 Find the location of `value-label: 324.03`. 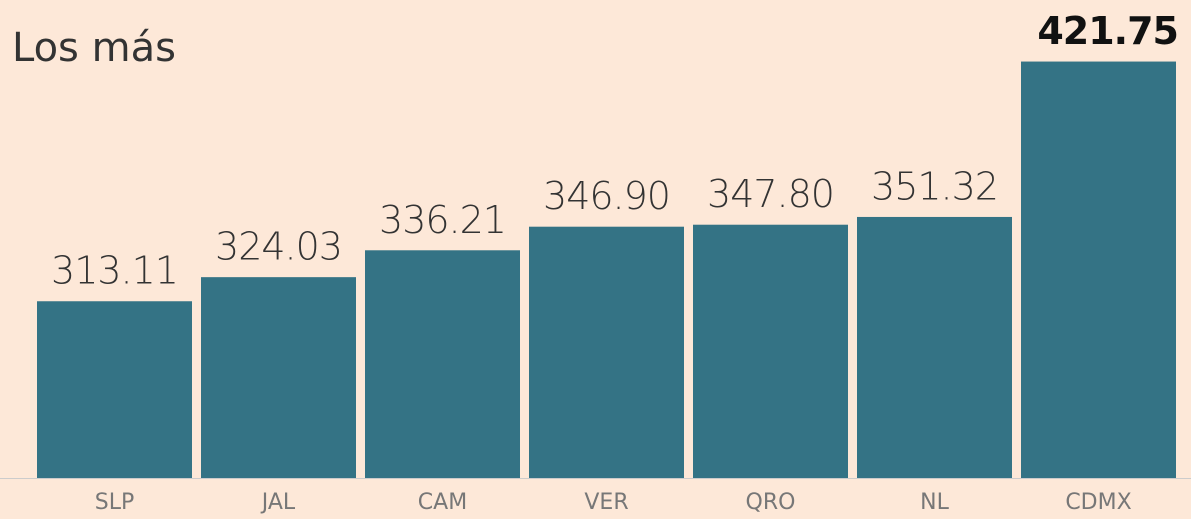

value-label: 324.03 is located at coordinates (278, 247).